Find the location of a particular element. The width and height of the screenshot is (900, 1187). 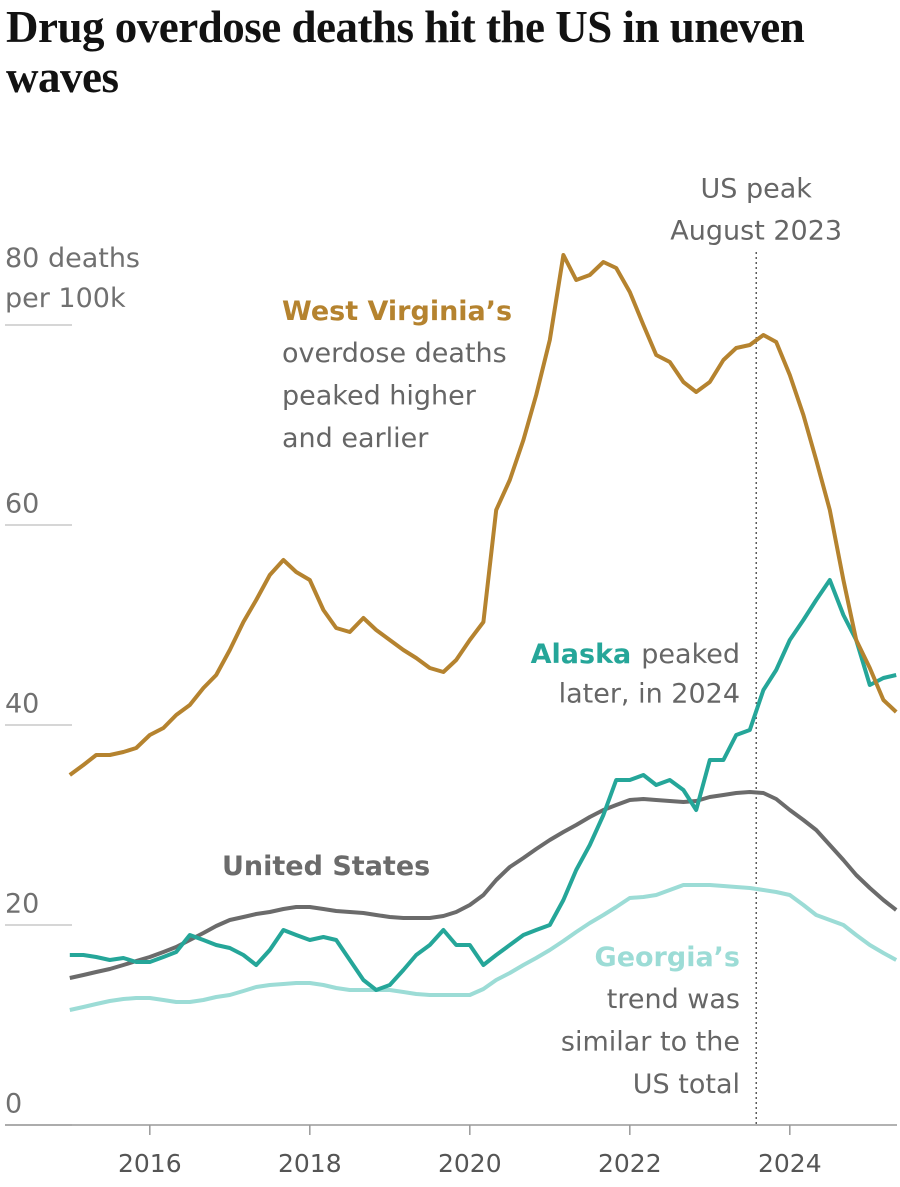

annotation-text: later, in 2024 is located at coordinates (649, 694).